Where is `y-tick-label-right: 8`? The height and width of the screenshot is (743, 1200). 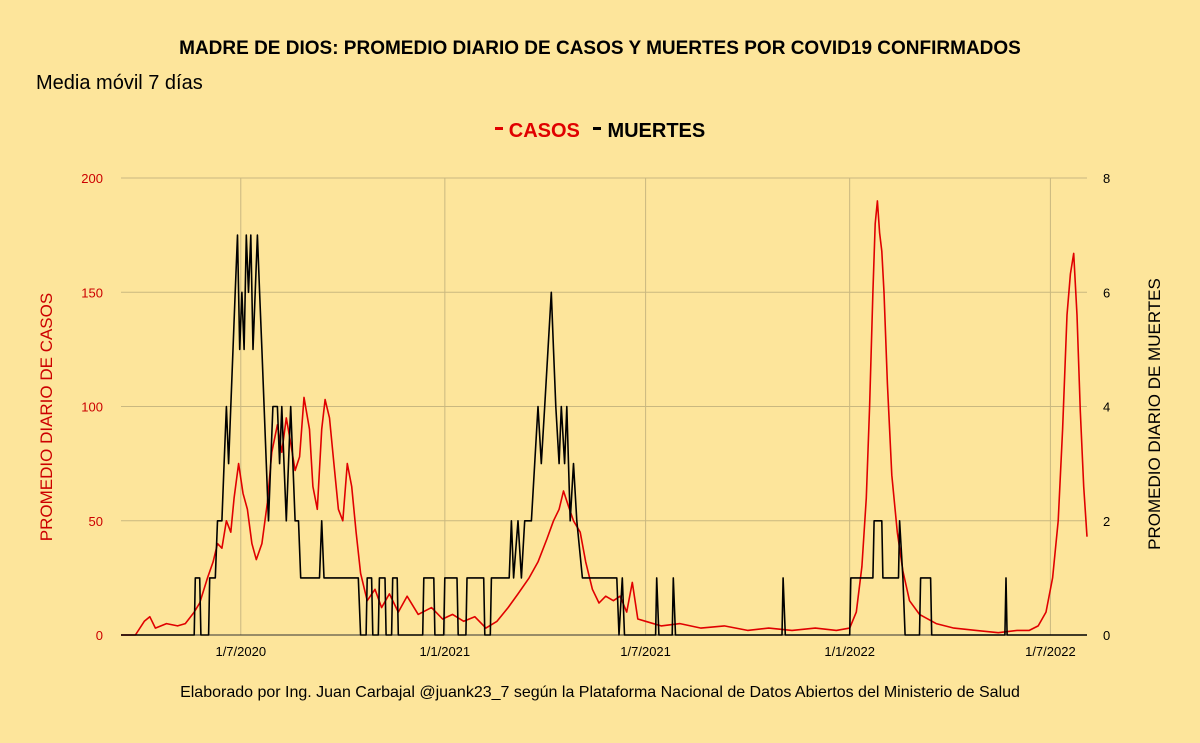
y-tick-label-right: 8 is located at coordinates (1106, 178).